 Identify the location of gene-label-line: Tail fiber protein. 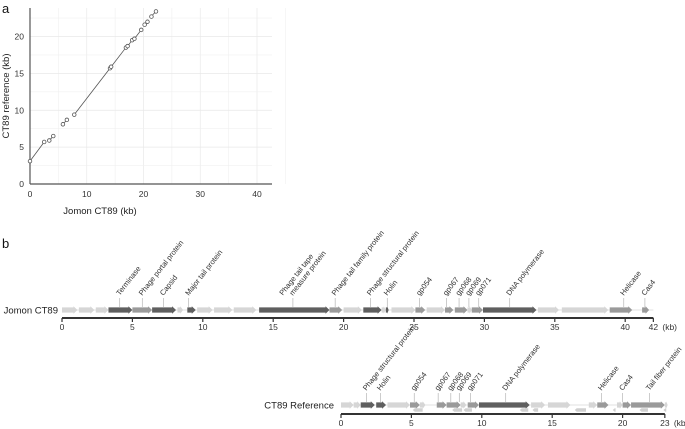
(664, 368).